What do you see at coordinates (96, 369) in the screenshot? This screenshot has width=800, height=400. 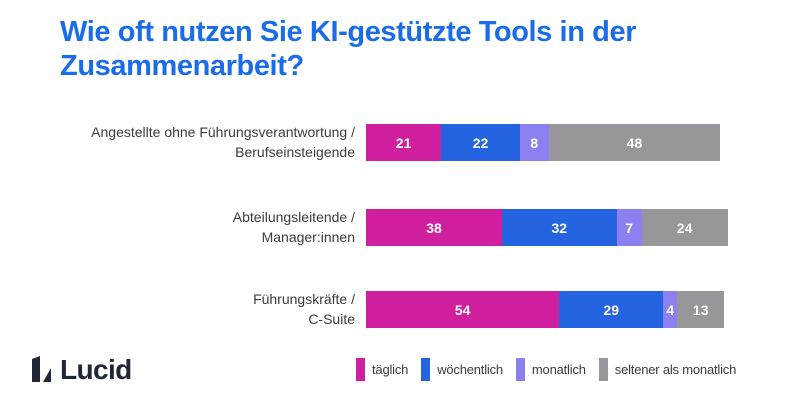 I see `lucid-logo-text: Lucid` at bounding box center [96, 369].